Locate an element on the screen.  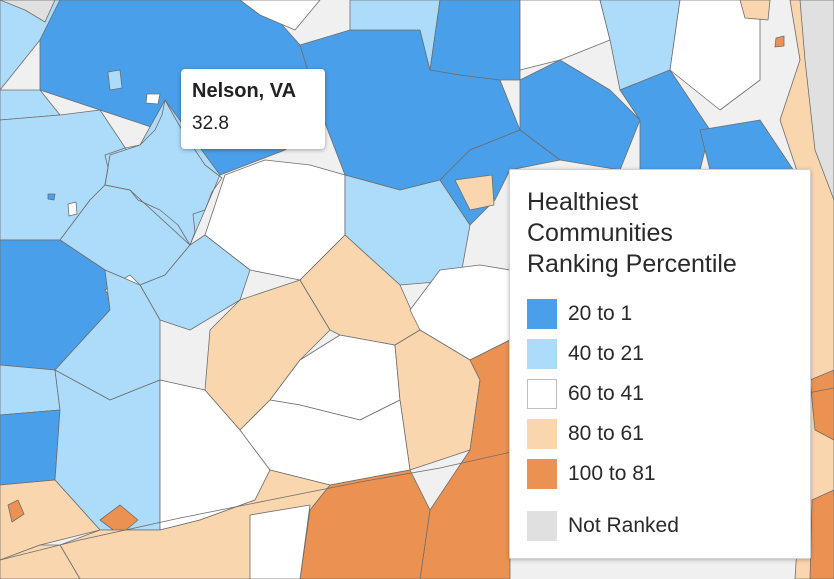
legend-label: 80 to 61 is located at coordinates (606, 433).